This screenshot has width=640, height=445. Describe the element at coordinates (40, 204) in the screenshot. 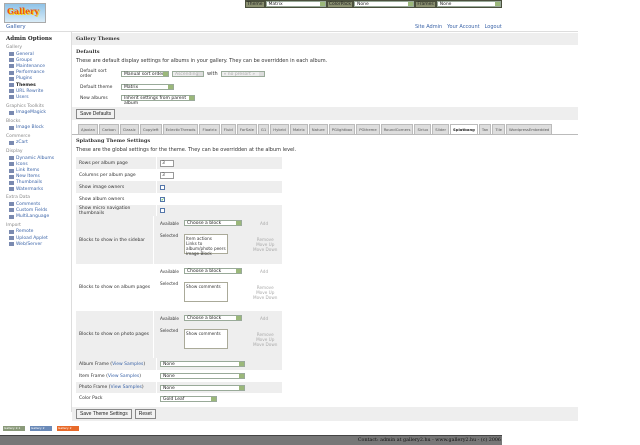

I see `sidebar-item-comments: Comments` at that location.